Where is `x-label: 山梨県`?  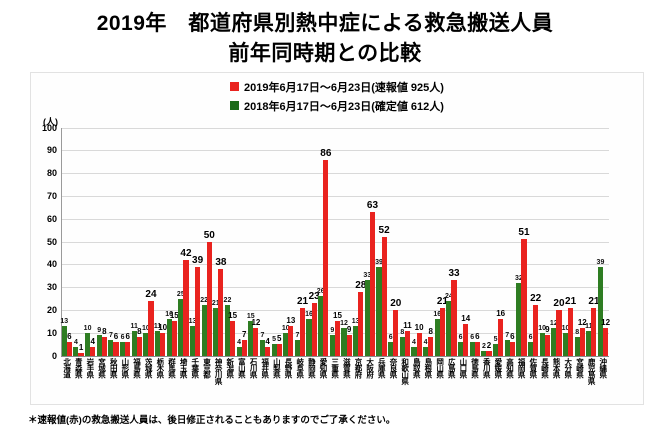 x-label: 山梨県 is located at coordinates (277, 367).